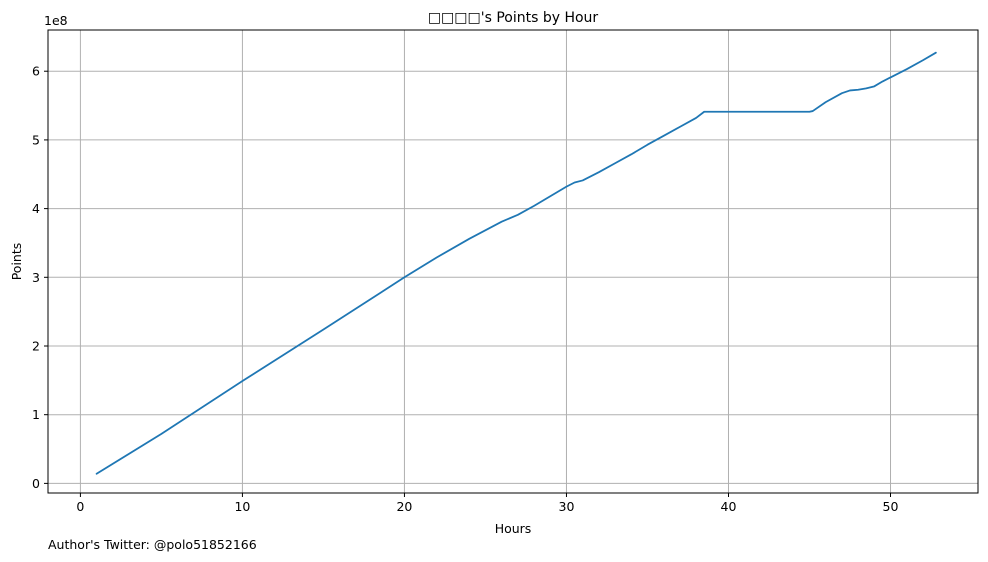  Describe the element at coordinates (242, 506) in the screenshot. I see `x-tick-label: 10` at that location.